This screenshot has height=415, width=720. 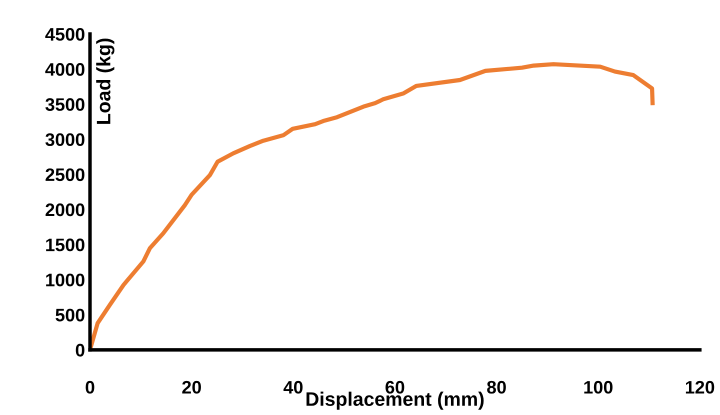 What do you see at coordinates (598, 387) in the screenshot?
I see `x-tick-label: 100` at bounding box center [598, 387].